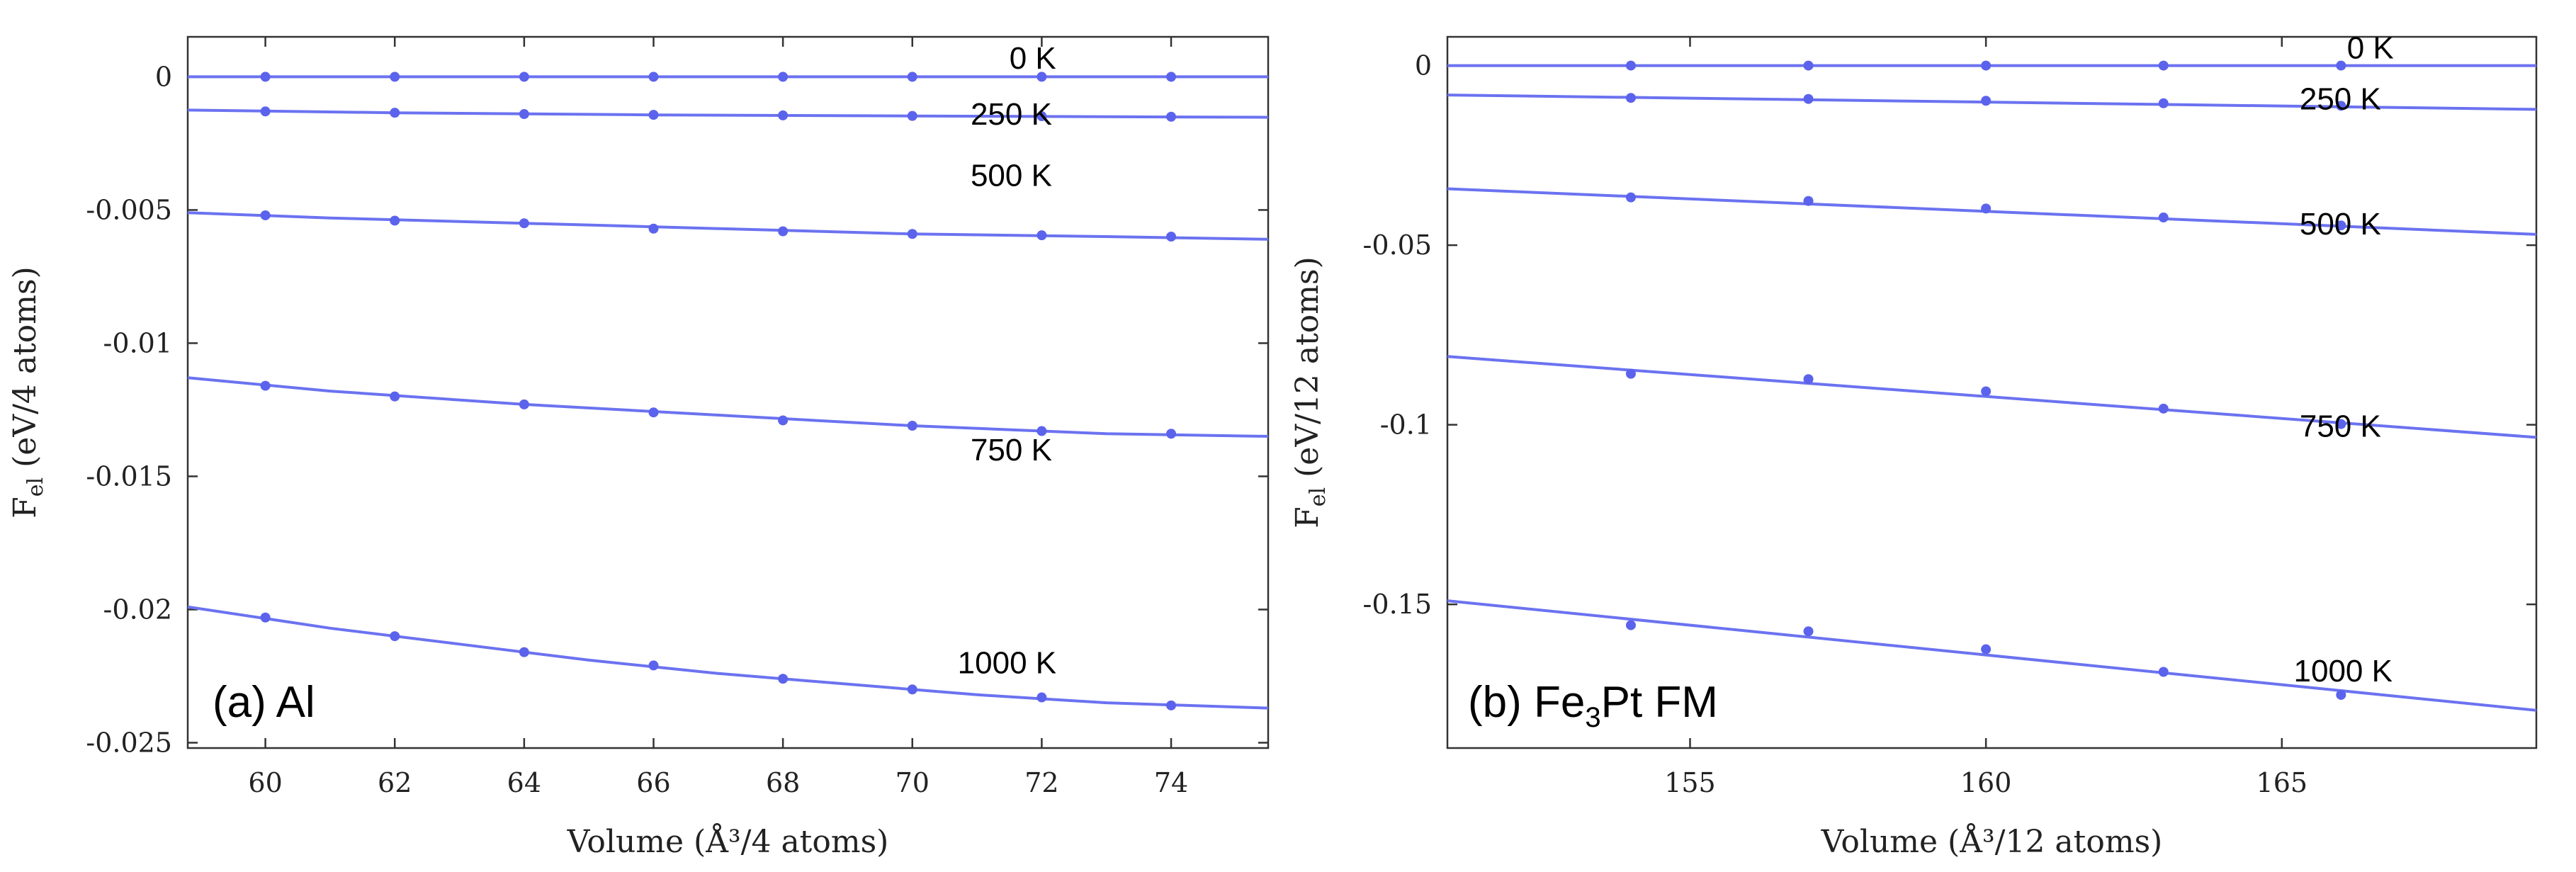 The width and height of the screenshot is (2576, 872). What do you see at coordinates (1041, 782) in the screenshot?
I see `x-tick-label: 72` at bounding box center [1041, 782].